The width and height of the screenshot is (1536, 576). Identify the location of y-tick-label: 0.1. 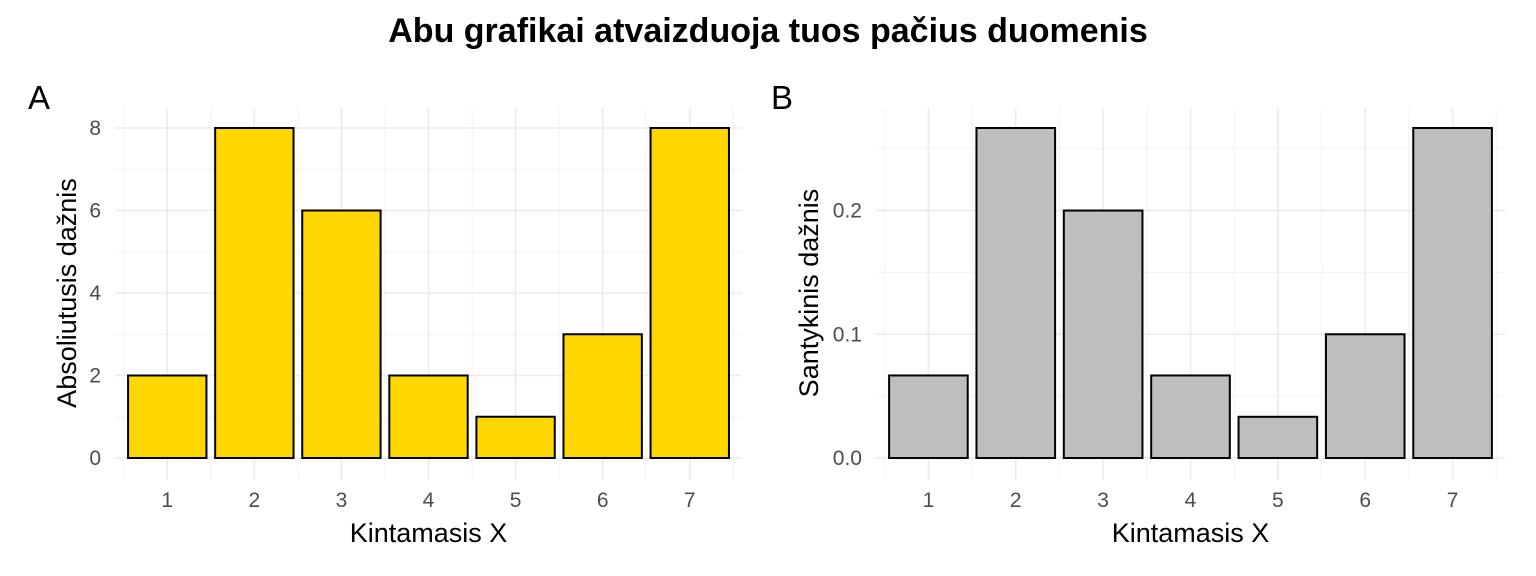
(847, 334).